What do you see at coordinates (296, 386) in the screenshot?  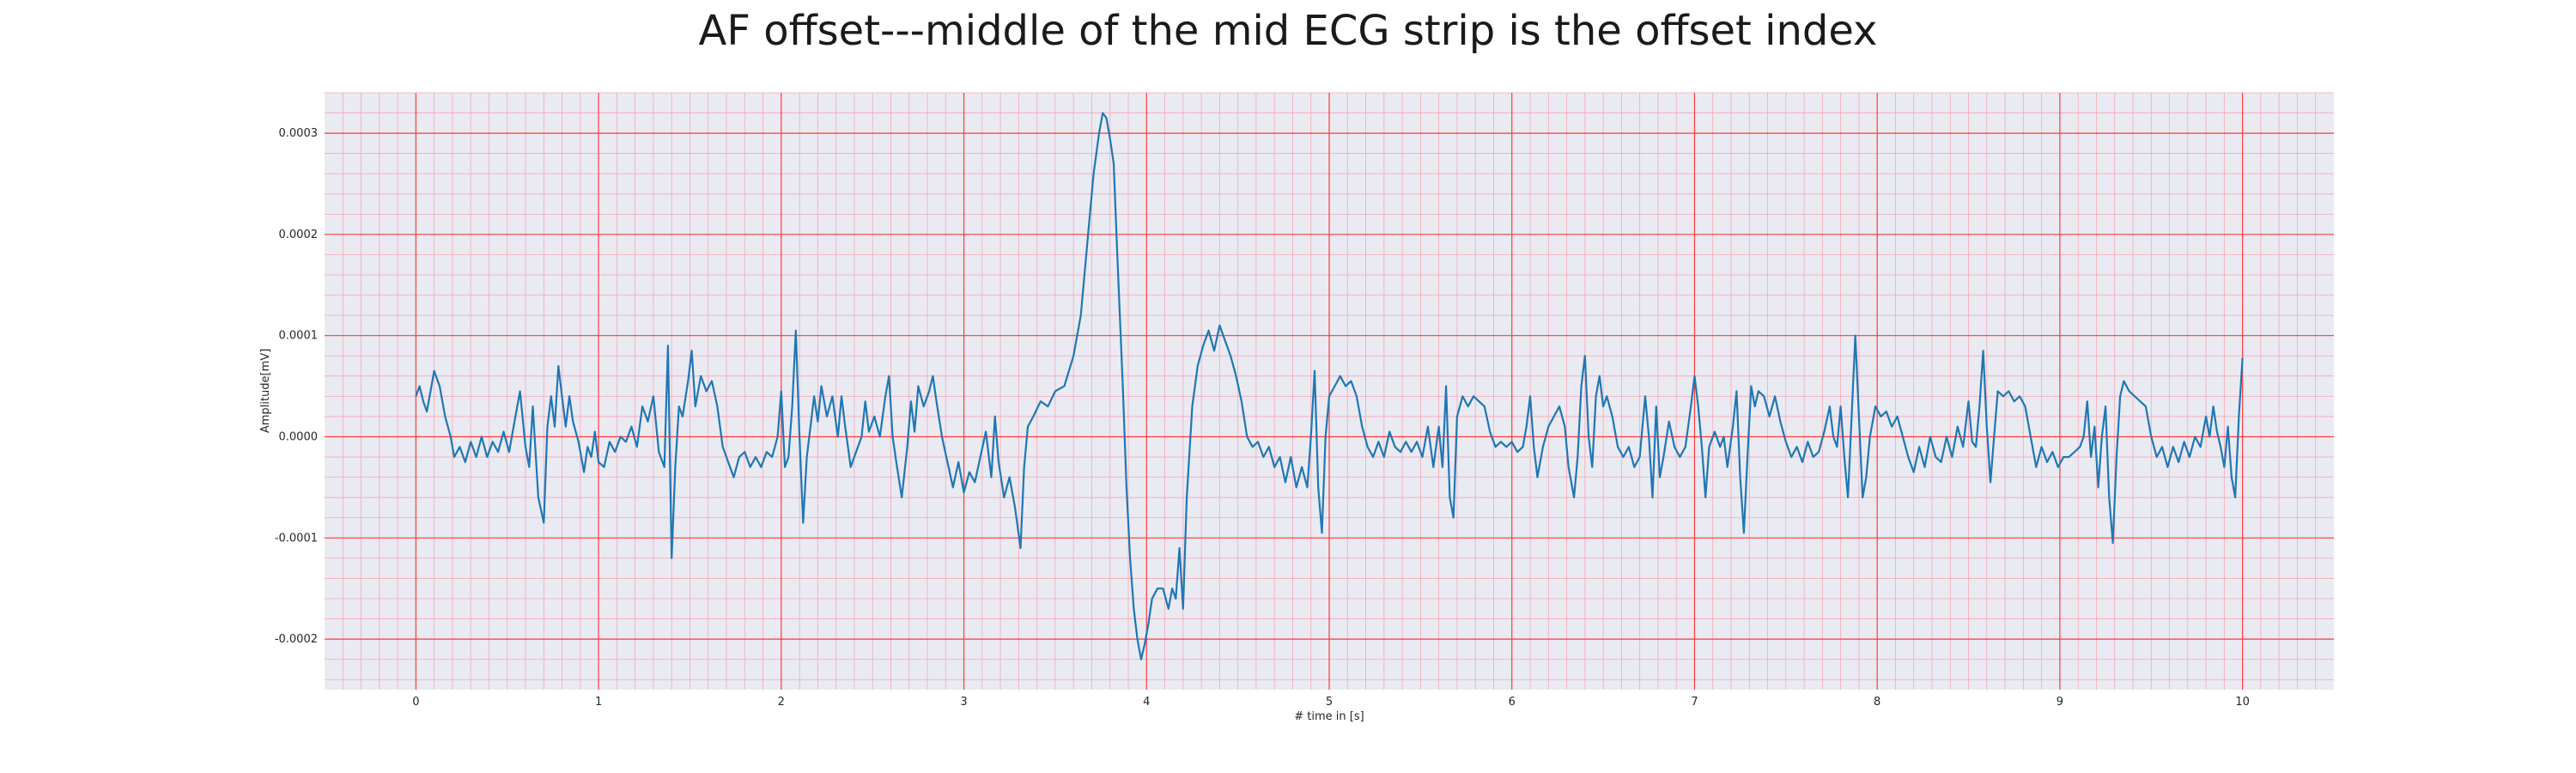 I see `y-axis-ticks: -0.0002 -0.0001 0.0000 0.0001 0.0002 0.0003` at bounding box center [296, 386].